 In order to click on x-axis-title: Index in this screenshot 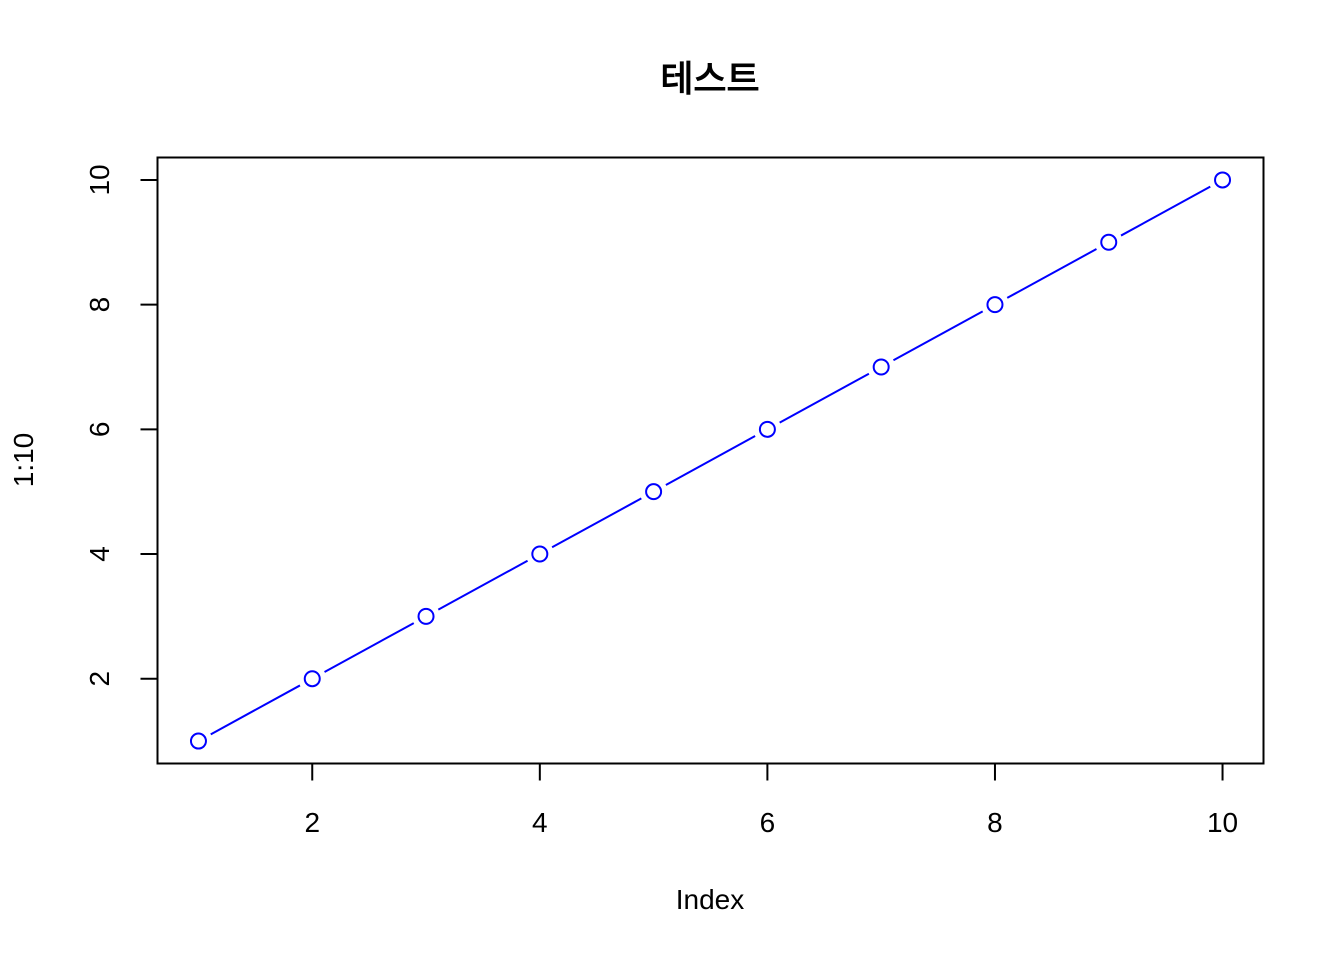, I will do `click(710, 899)`.